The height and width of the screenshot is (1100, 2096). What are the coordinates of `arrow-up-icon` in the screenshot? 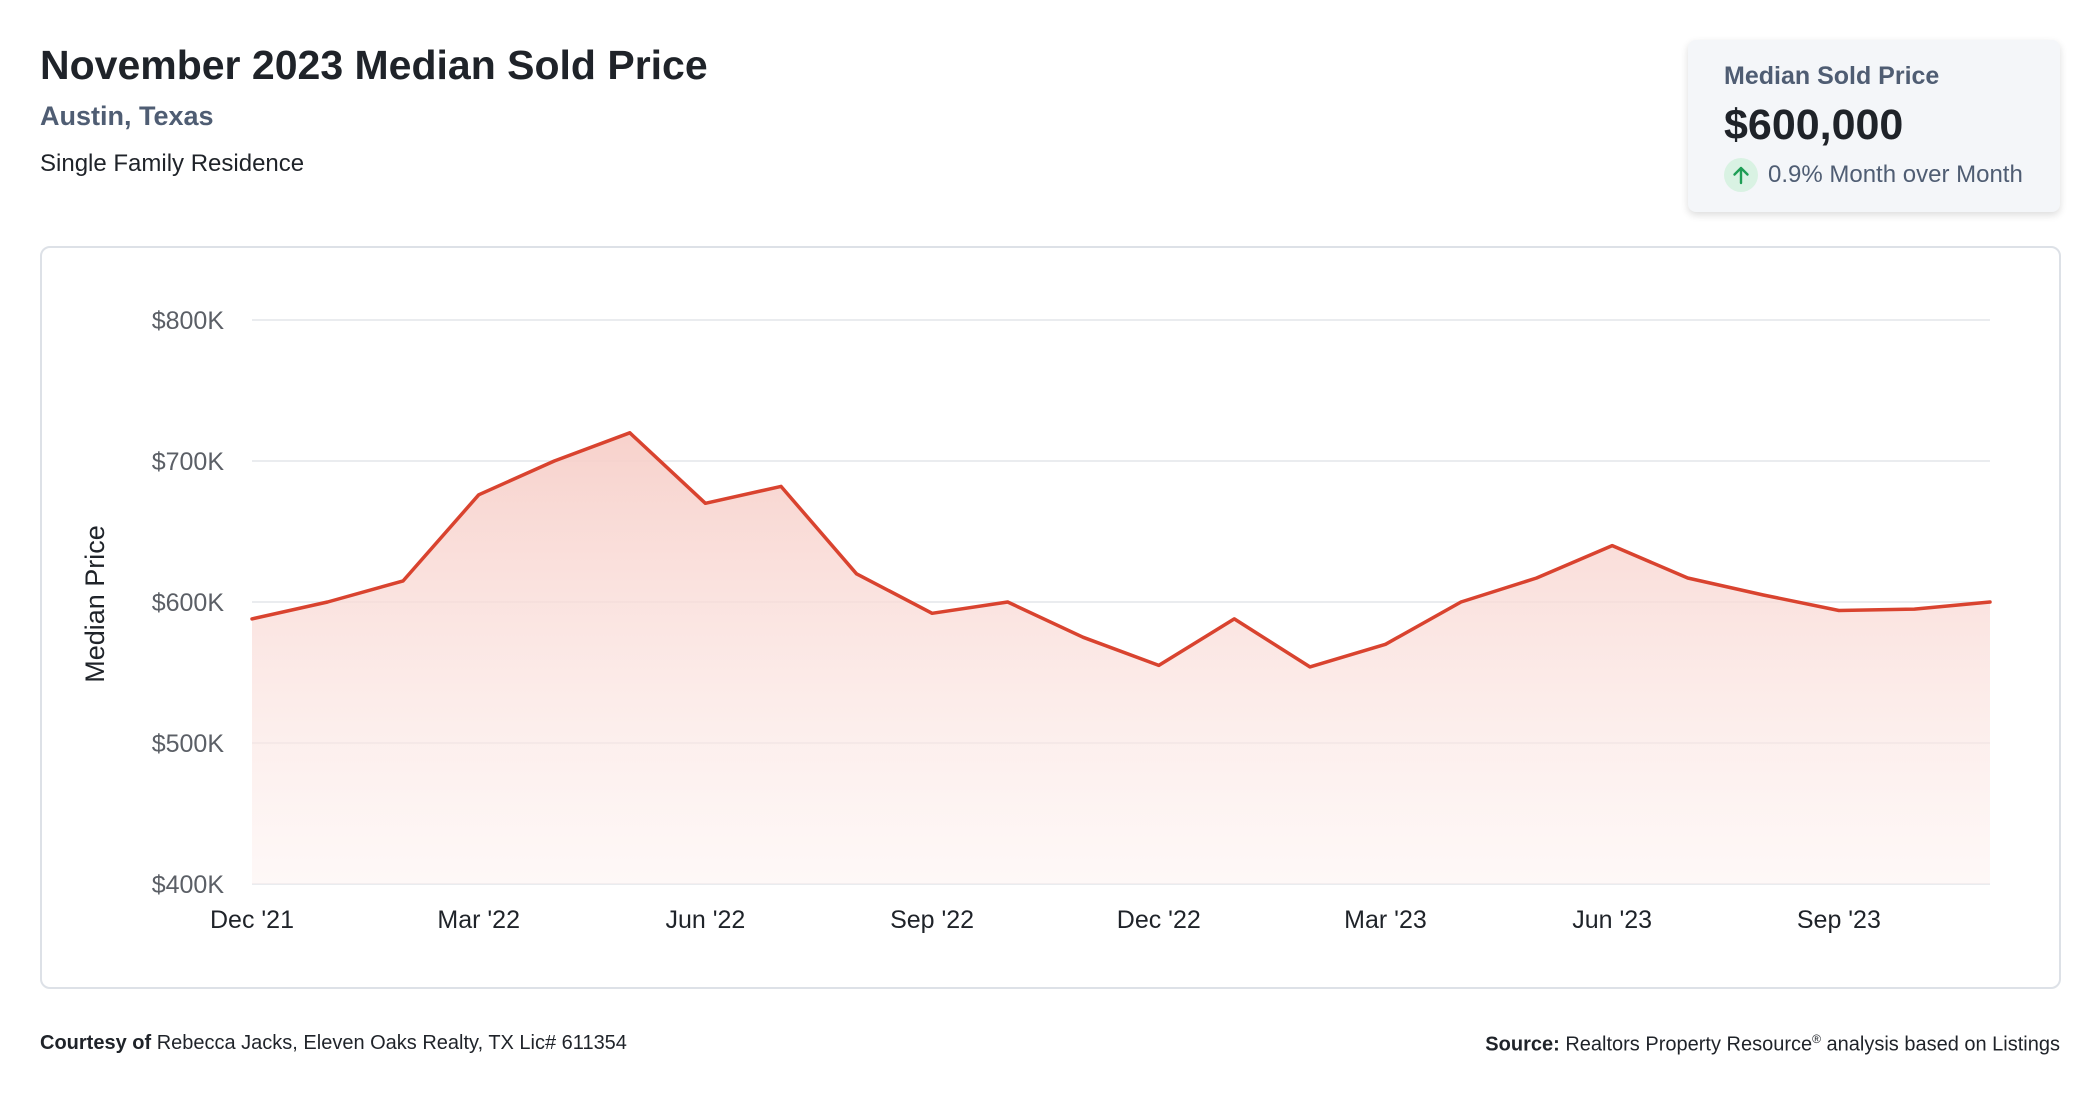 It's located at (1741, 175).